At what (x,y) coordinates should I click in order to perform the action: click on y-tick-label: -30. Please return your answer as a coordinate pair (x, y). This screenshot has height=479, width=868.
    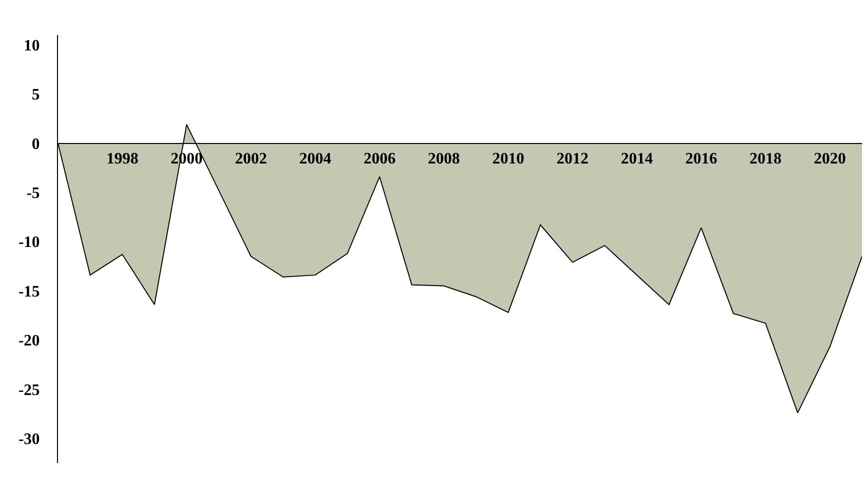
    Looking at the image, I should click on (29, 439).